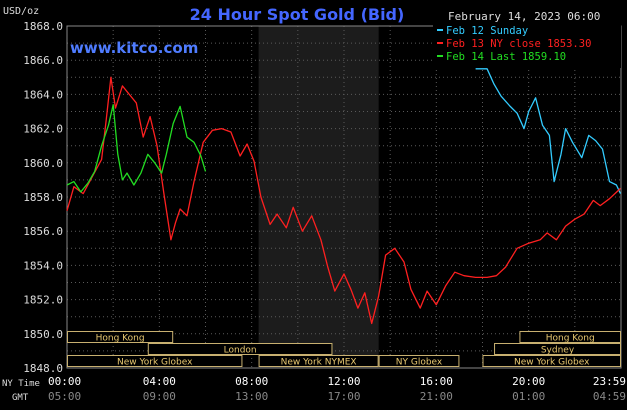 This screenshot has height=410, width=627. Describe the element at coordinates (21, 11) in the screenshot. I see `y-axis-unit-label: USD/oz` at that location.